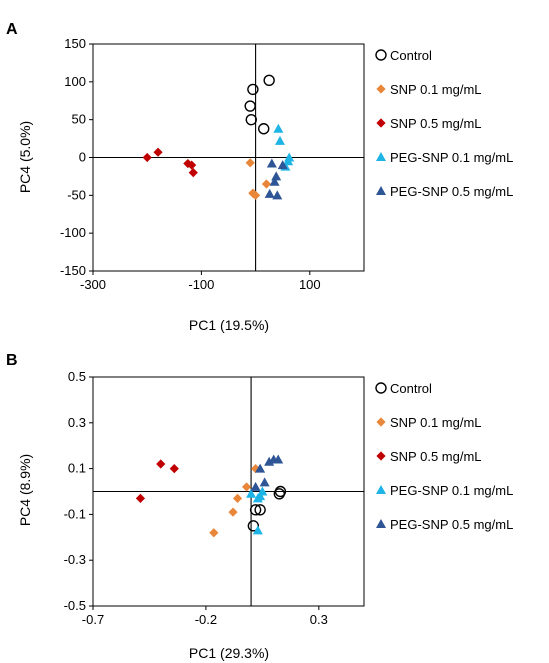 The height and width of the screenshot is (663, 549). Describe the element at coordinates (93, 284) in the screenshot. I see `a-x-tick-label: -300` at that location.